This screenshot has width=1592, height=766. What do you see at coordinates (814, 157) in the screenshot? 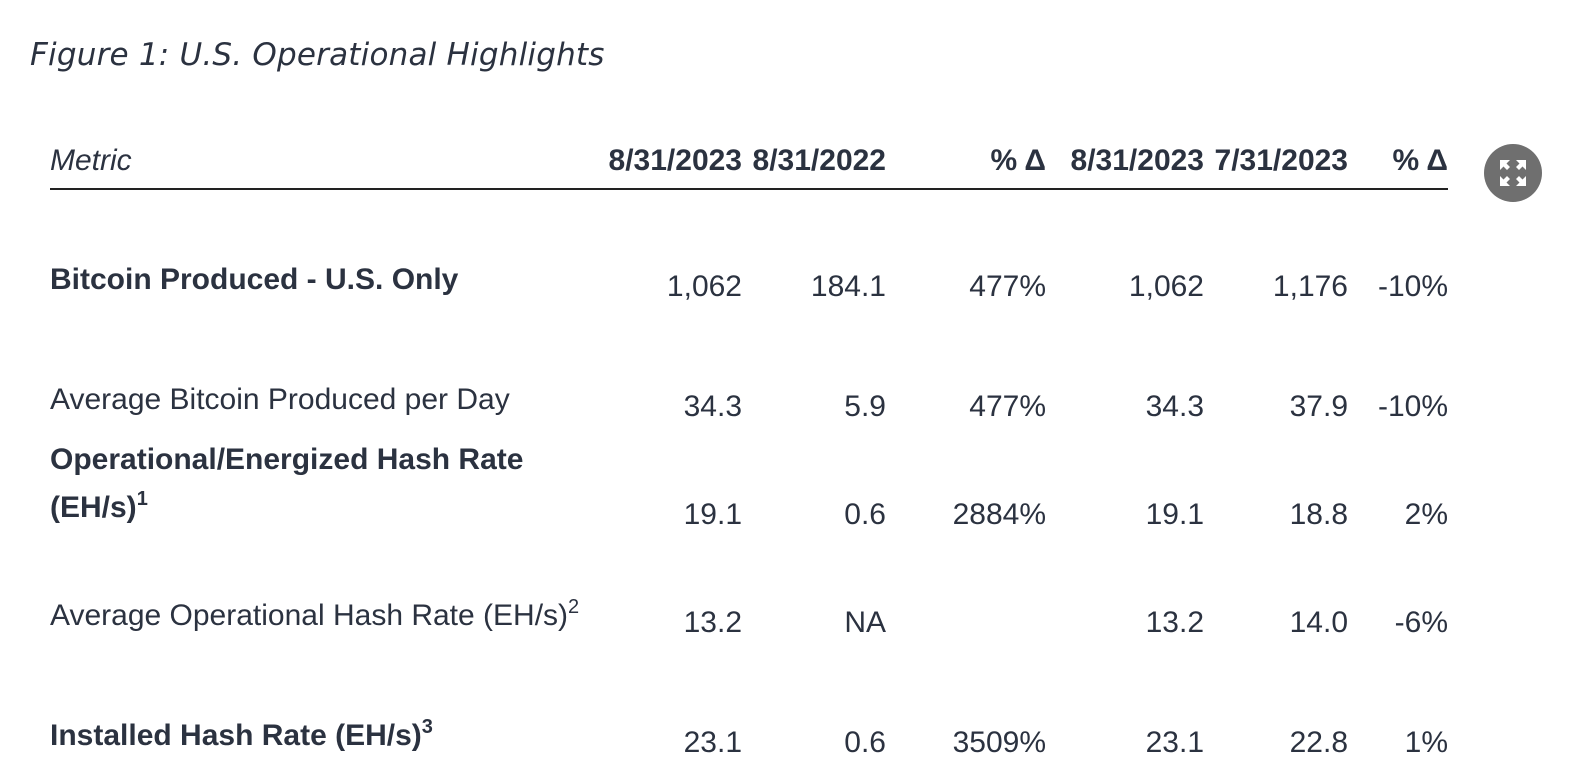
I see `column-header-date: 8/31/2022` at bounding box center [814, 157].